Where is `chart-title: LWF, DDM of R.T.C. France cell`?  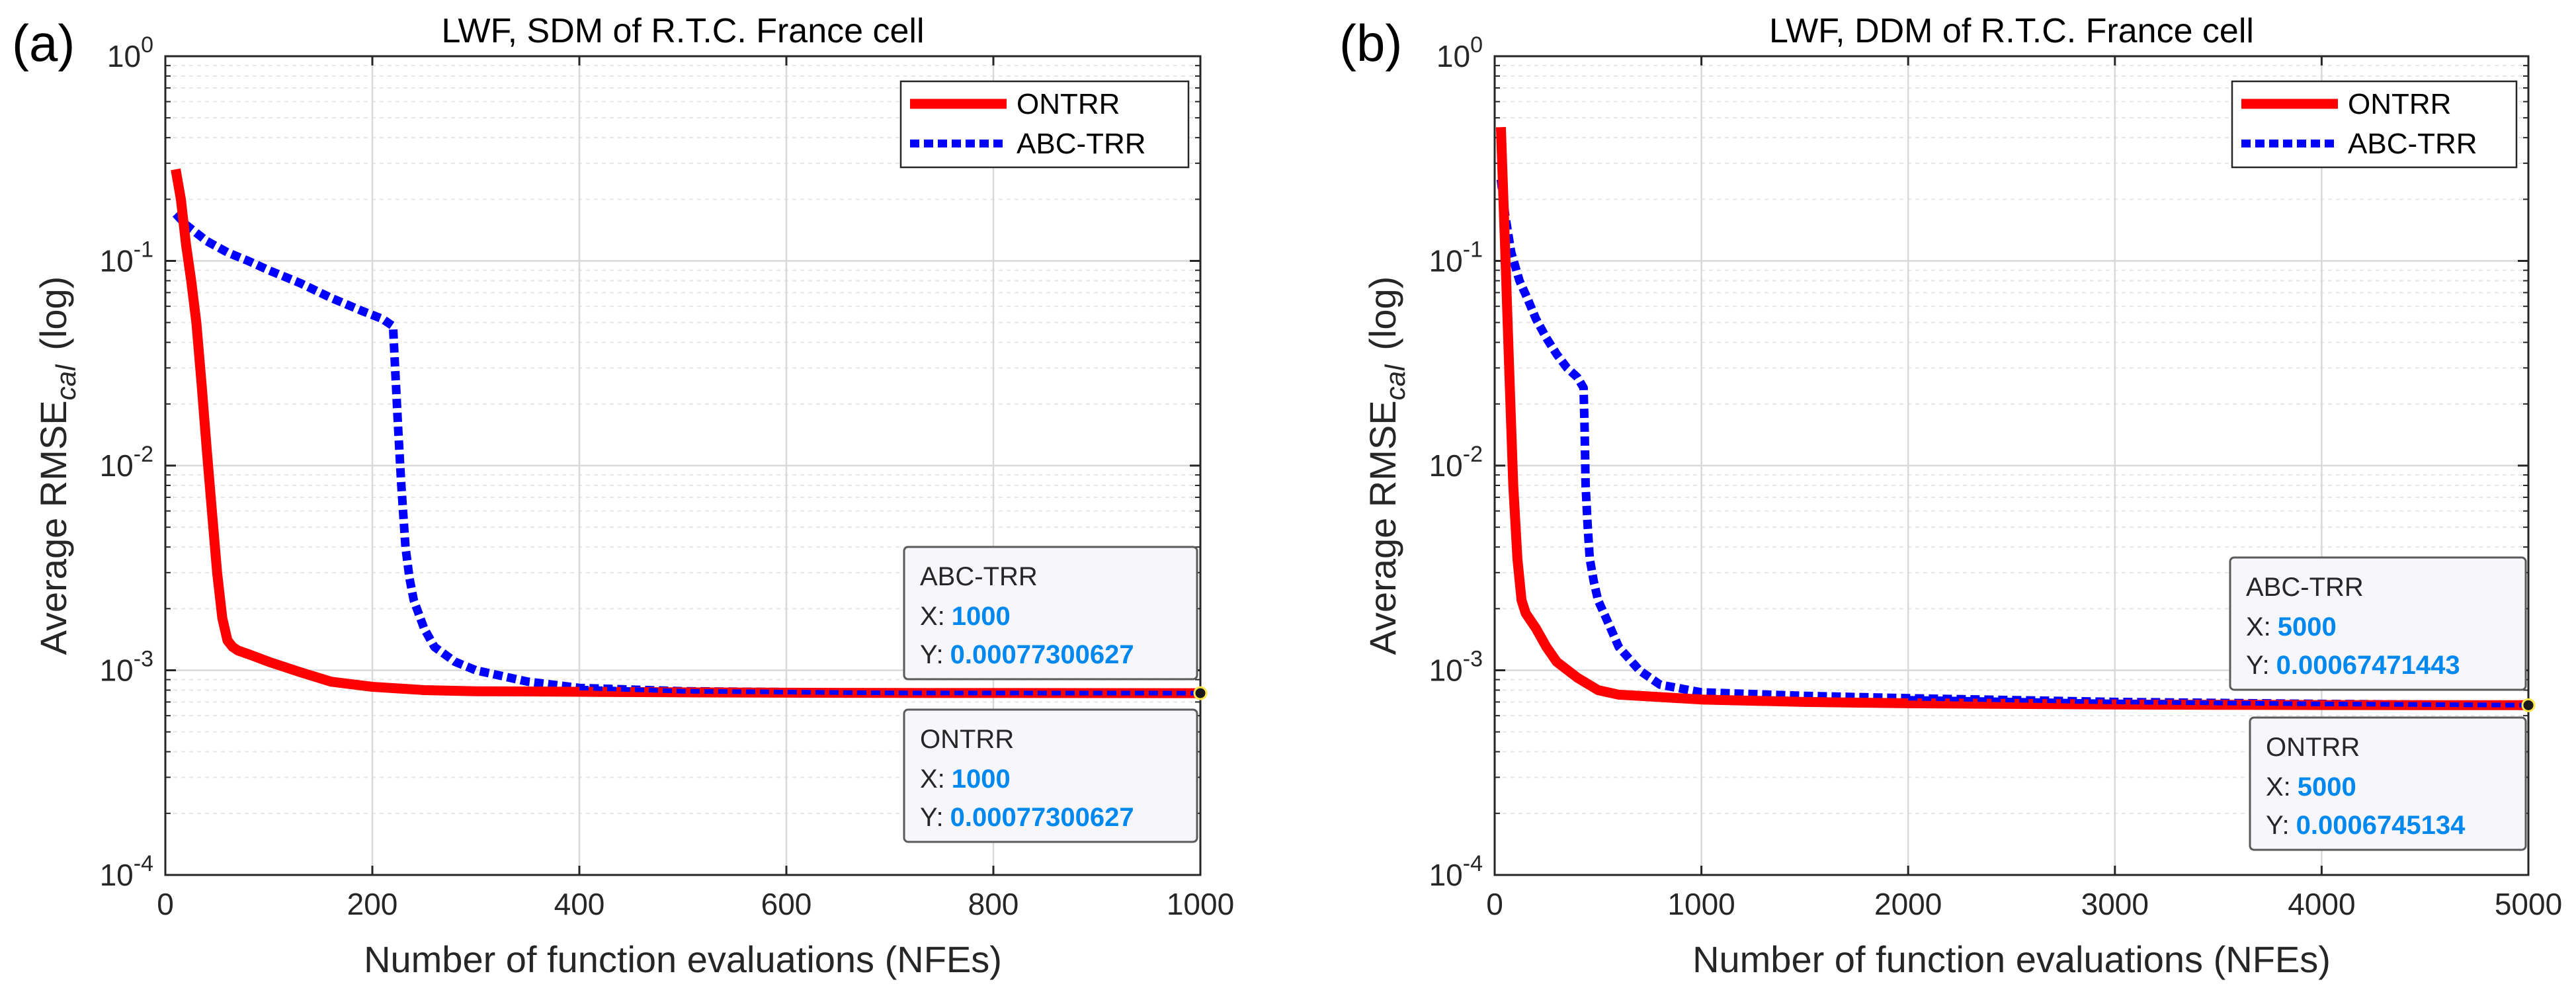
chart-title: LWF, DDM of R.T.C. France cell is located at coordinates (2012, 31).